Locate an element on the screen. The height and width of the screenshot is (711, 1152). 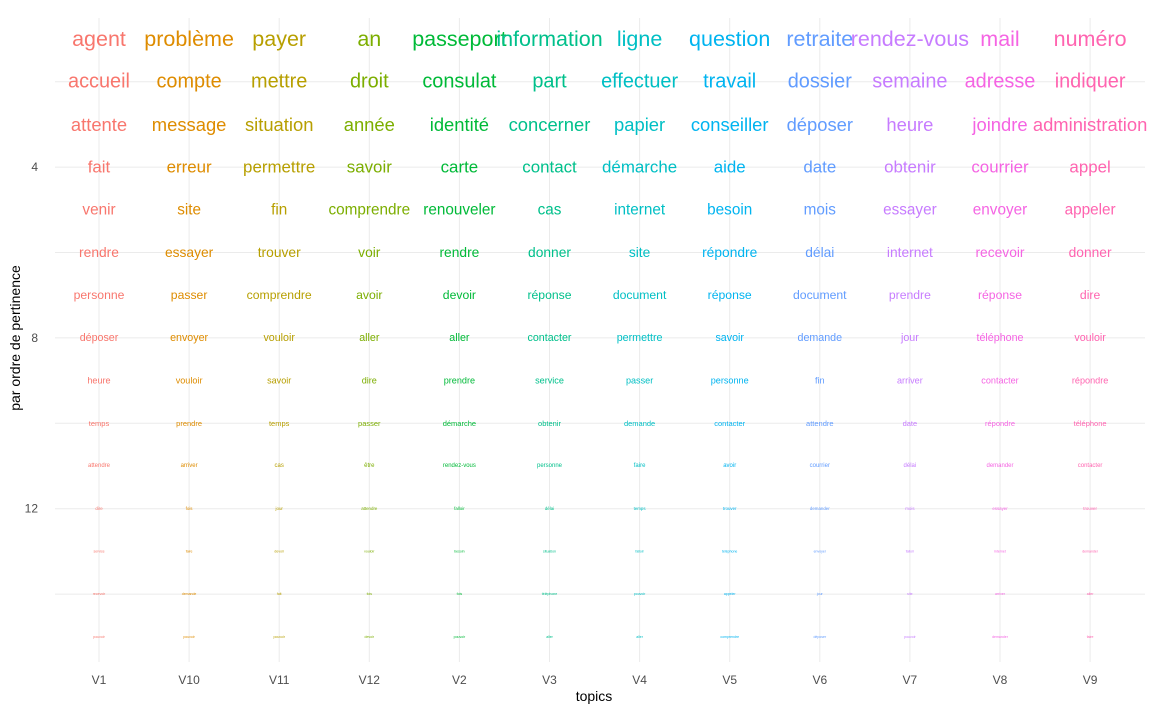
word-label: fois is located at coordinates (190, 508).